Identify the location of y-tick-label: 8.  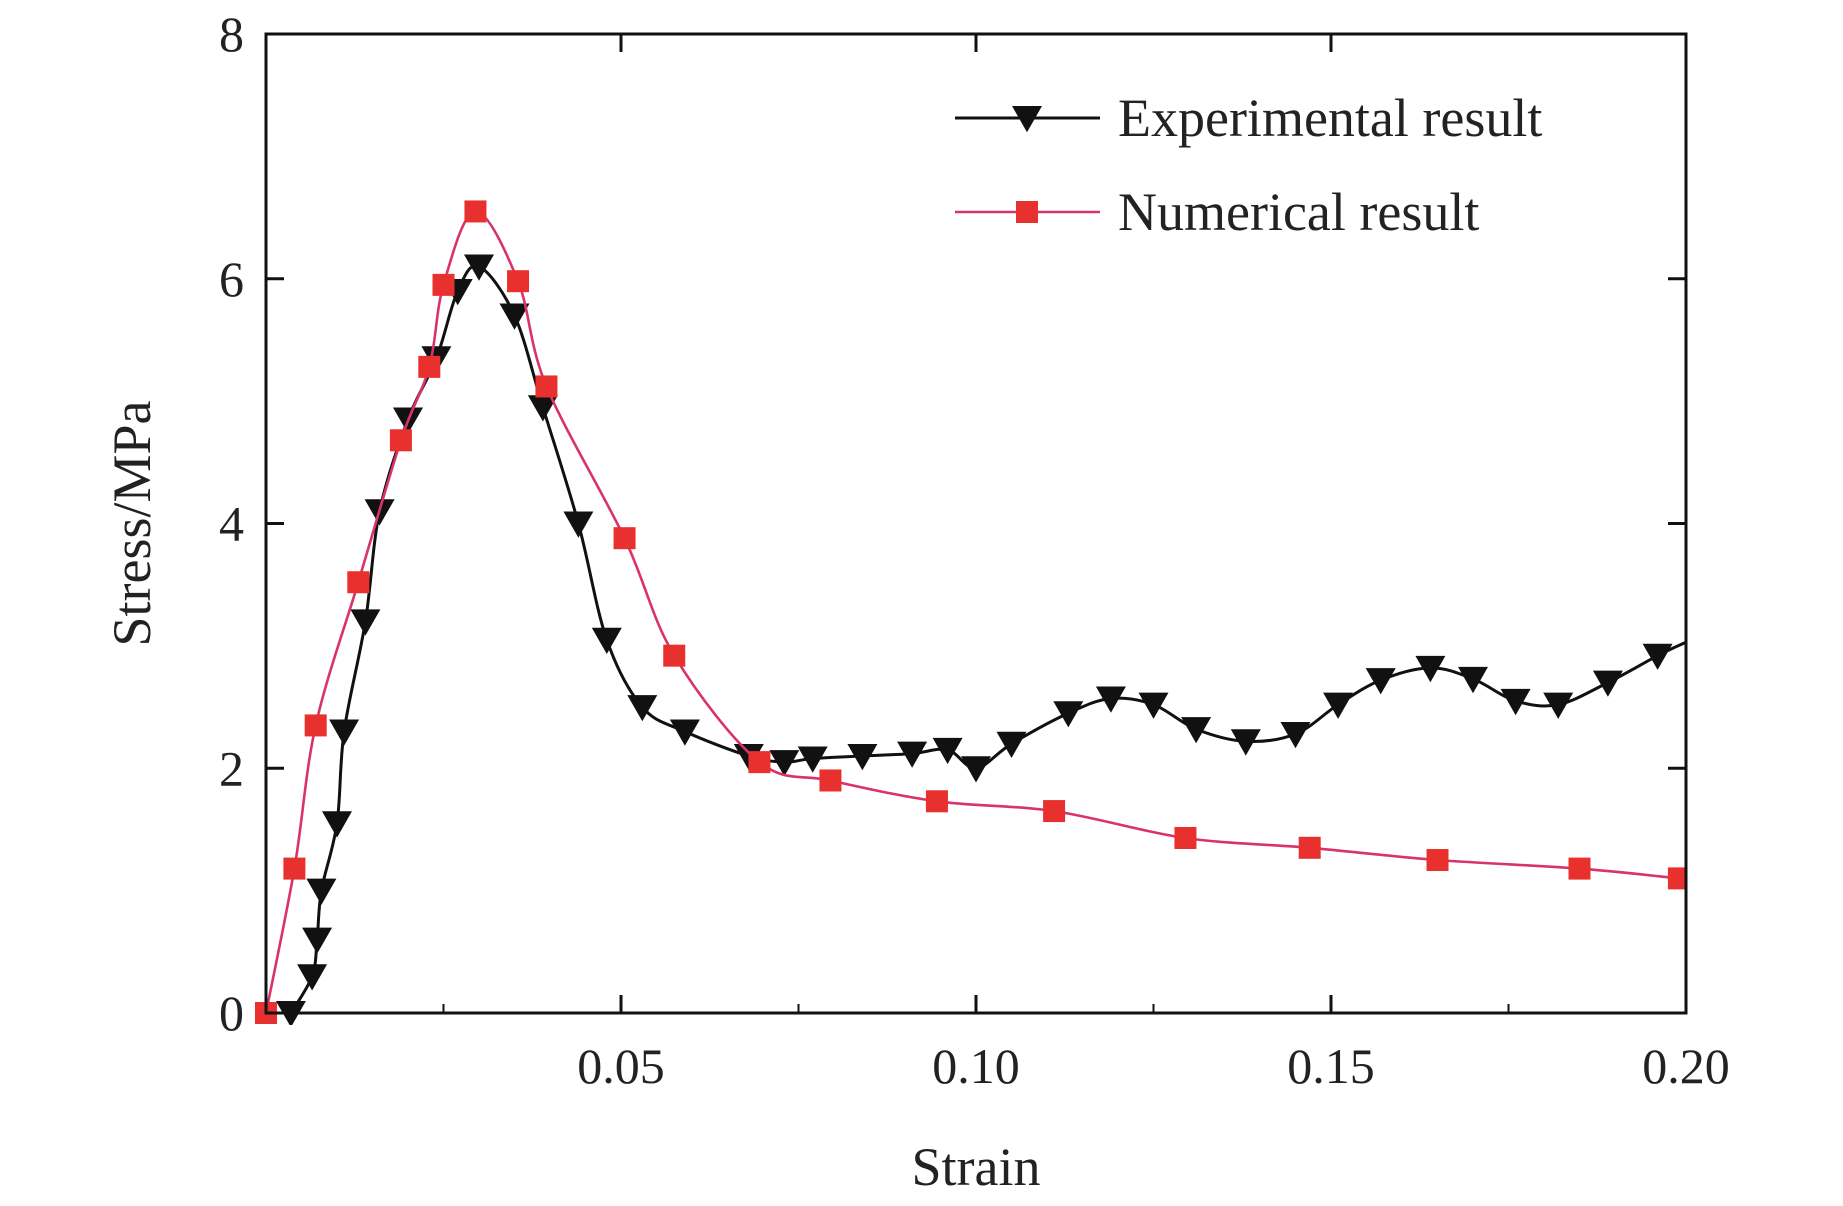
(231, 34).